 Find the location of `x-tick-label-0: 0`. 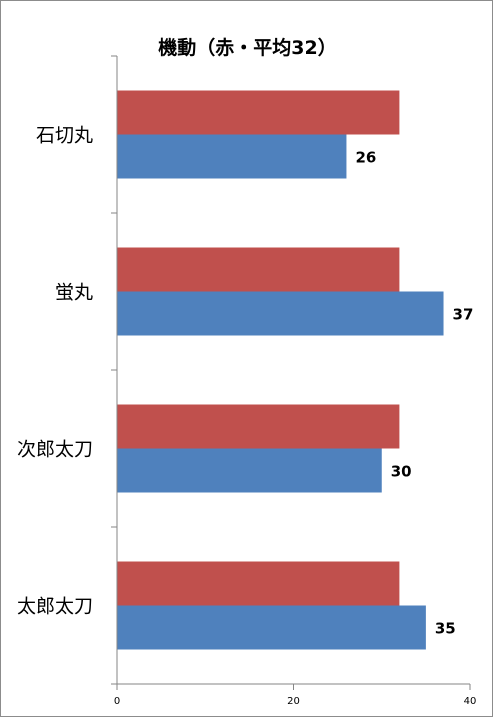

x-tick-label-0: 0 is located at coordinates (117, 701).